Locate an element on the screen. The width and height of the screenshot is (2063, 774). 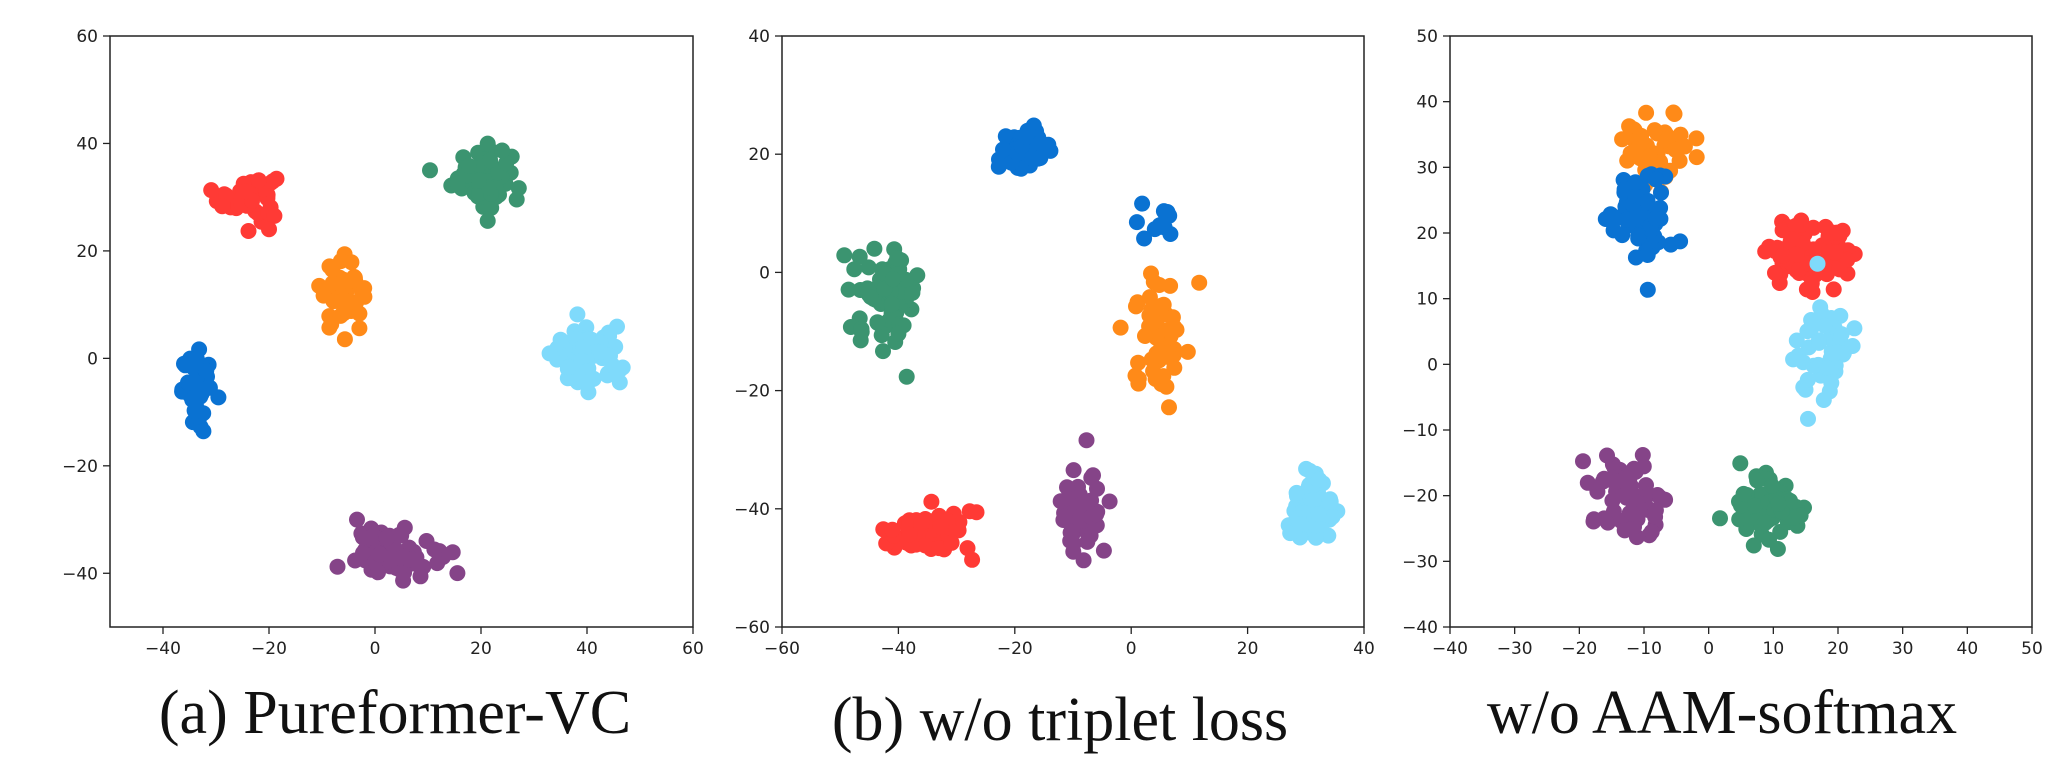
x-tick-label: 50 is located at coordinates (2032, 649).